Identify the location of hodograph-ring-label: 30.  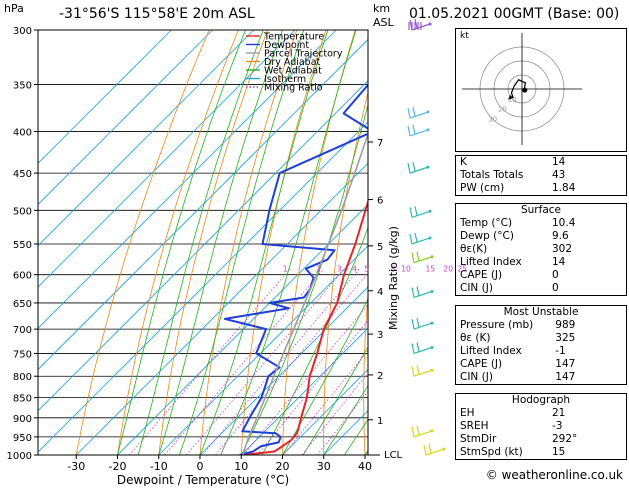
(492, 119).